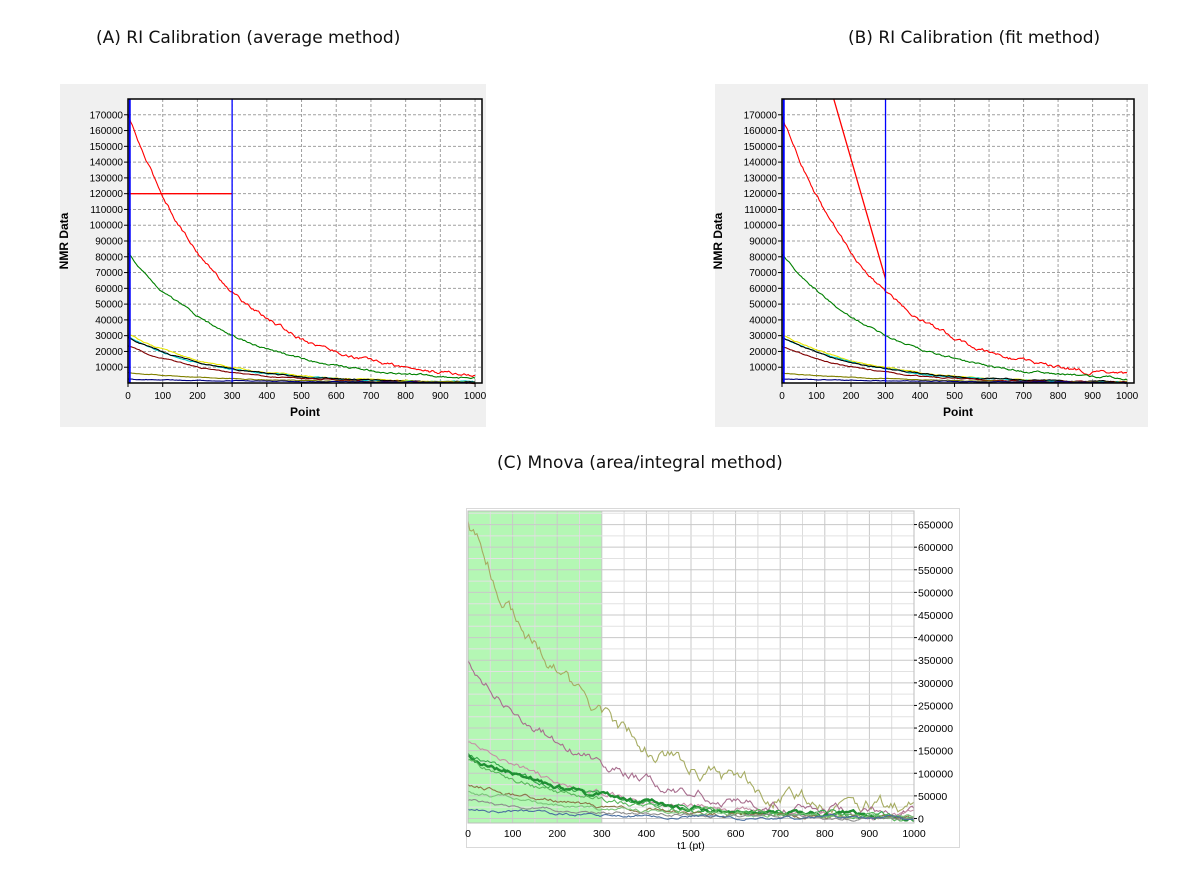  What do you see at coordinates (691, 740) in the screenshot?
I see `series-line-mauve` at bounding box center [691, 740].